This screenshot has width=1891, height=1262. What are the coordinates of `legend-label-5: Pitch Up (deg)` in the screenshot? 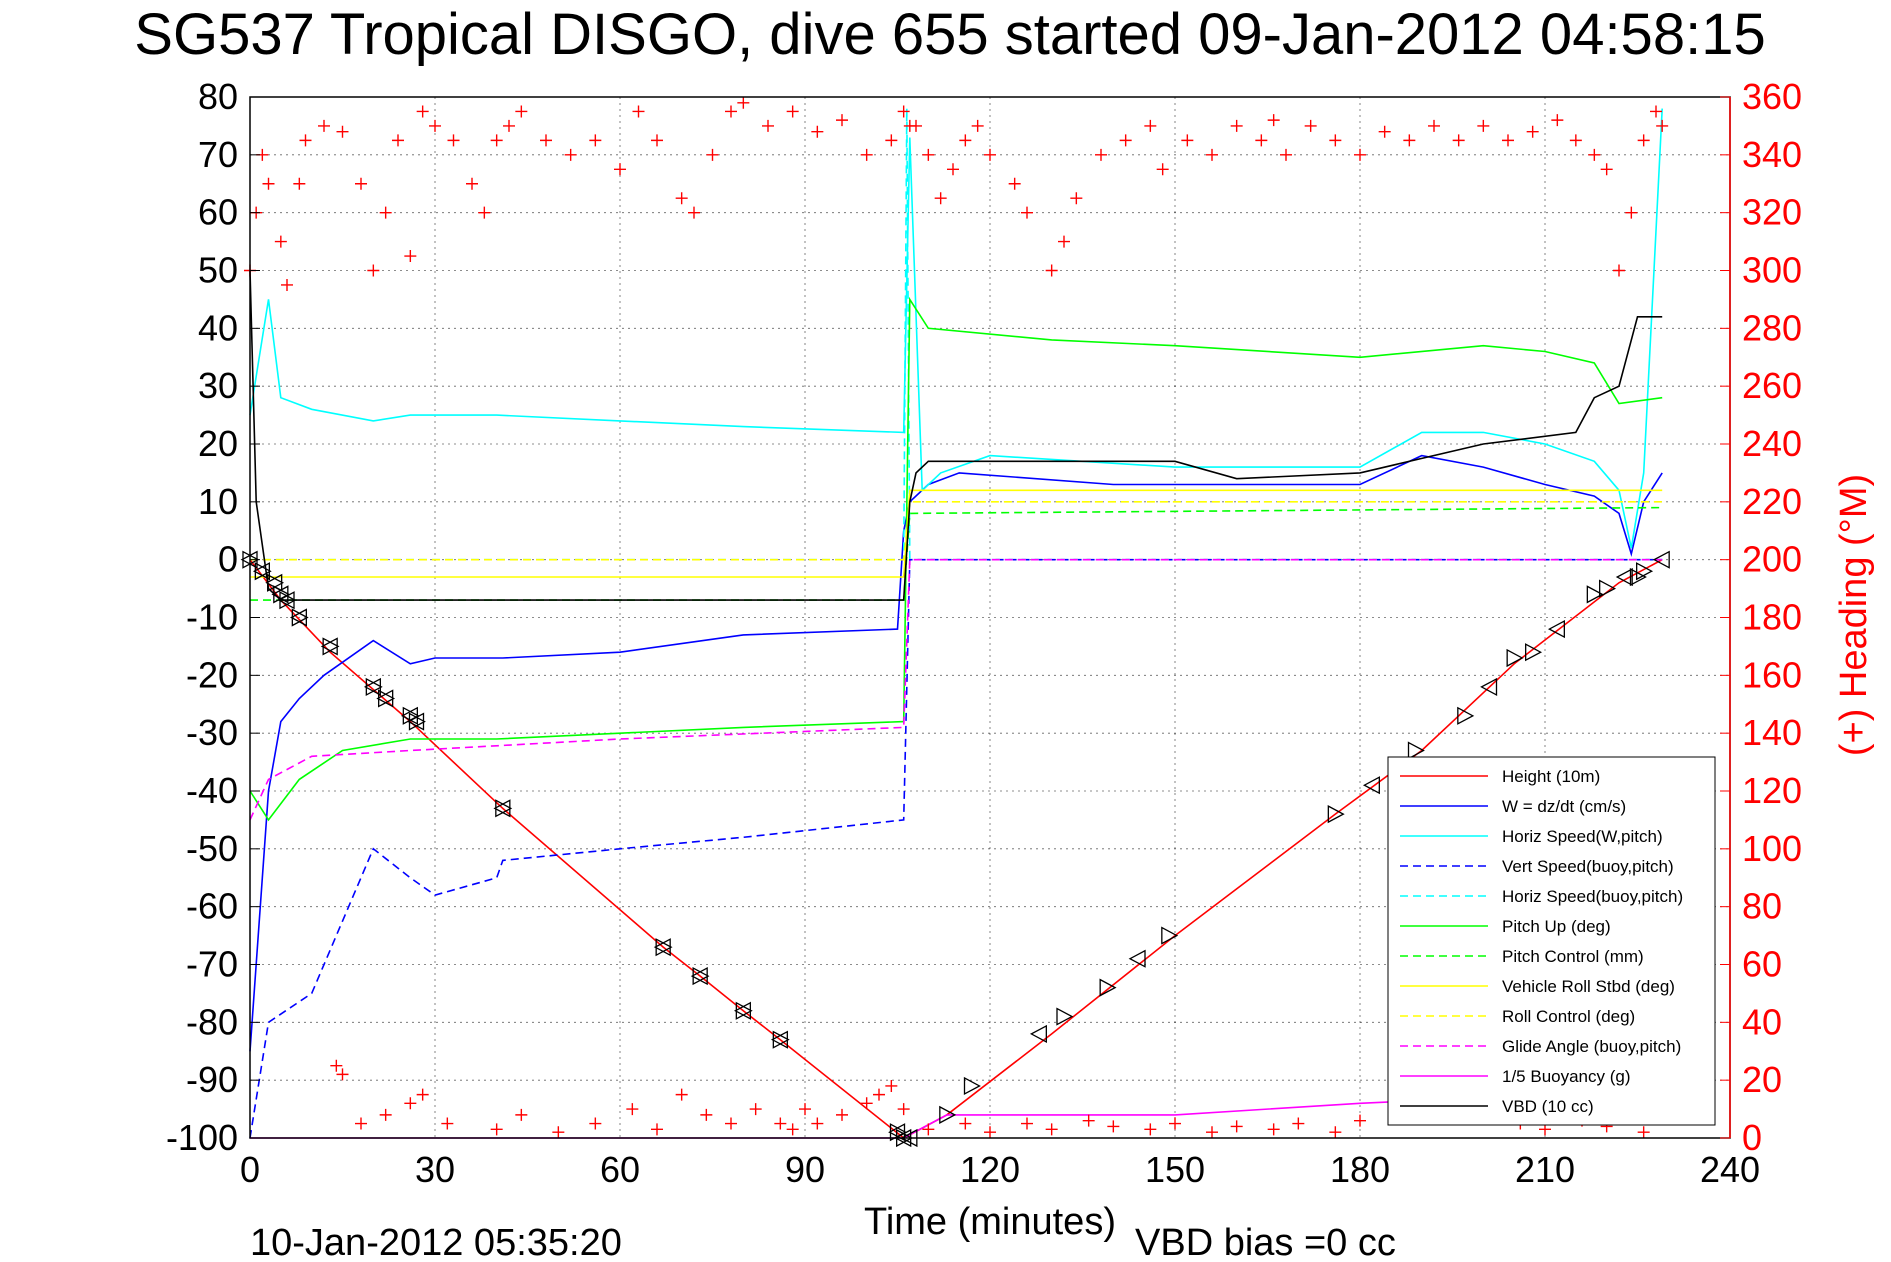 It's located at (1556, 926).